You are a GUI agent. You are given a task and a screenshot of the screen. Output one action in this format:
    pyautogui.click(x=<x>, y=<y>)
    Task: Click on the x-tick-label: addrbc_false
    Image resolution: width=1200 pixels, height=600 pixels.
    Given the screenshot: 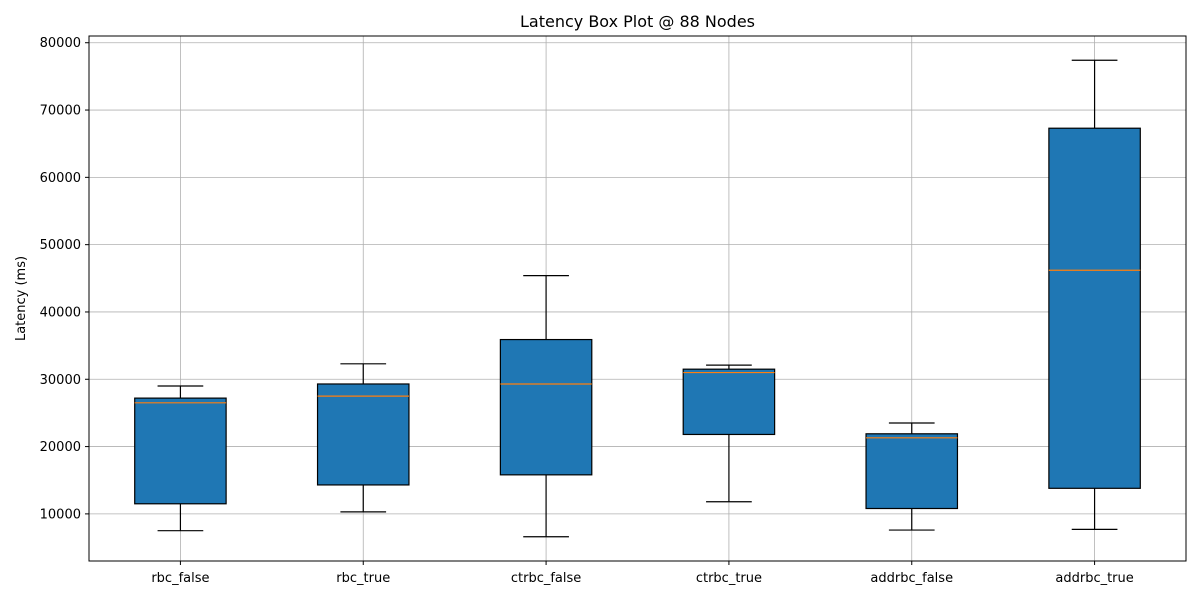 What is the action you would take?
    pyautogui.click(x=911, y=578)
    